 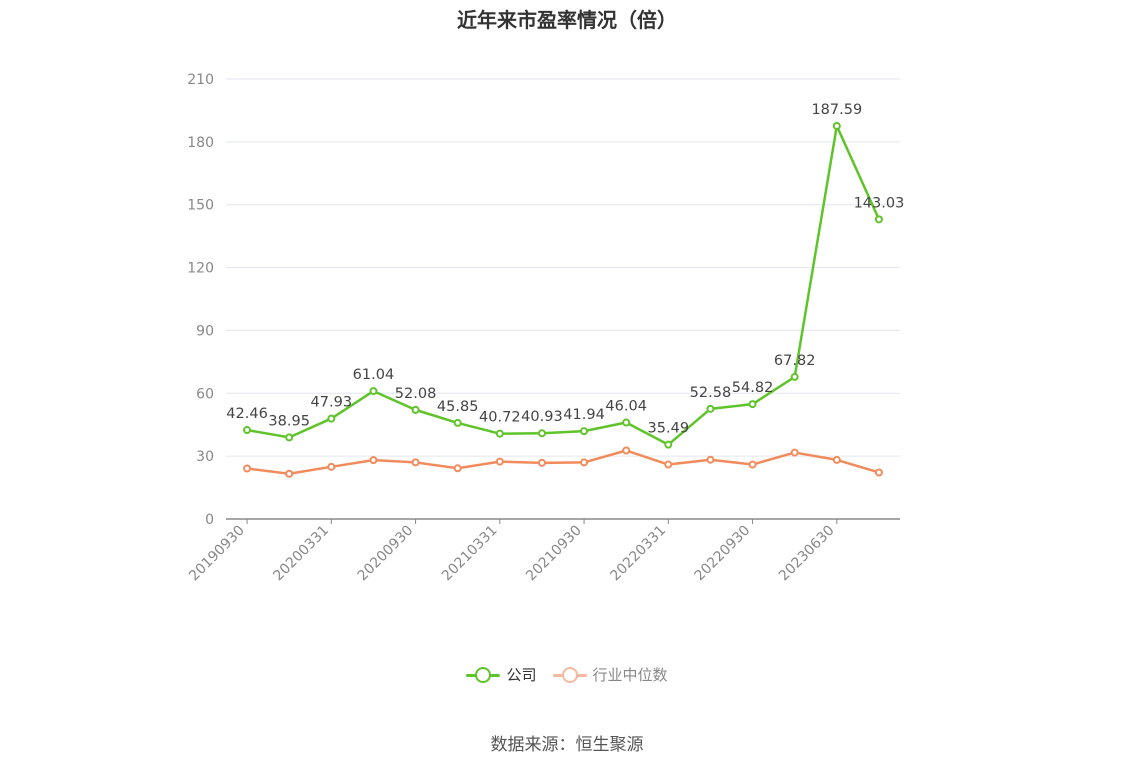 What do you see at coordinates (458, 407) in the screenshot?
I see `company-data-label: 45.85` at bounding box center [458, 407].